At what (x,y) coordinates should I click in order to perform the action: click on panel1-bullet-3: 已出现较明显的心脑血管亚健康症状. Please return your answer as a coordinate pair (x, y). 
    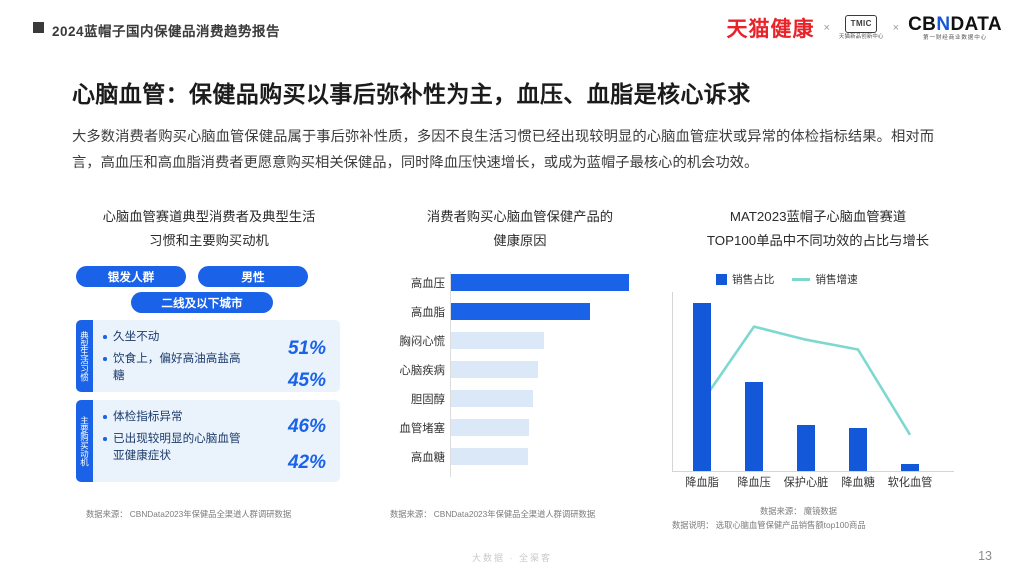
    Looking at the image, I should click on (177, 447).